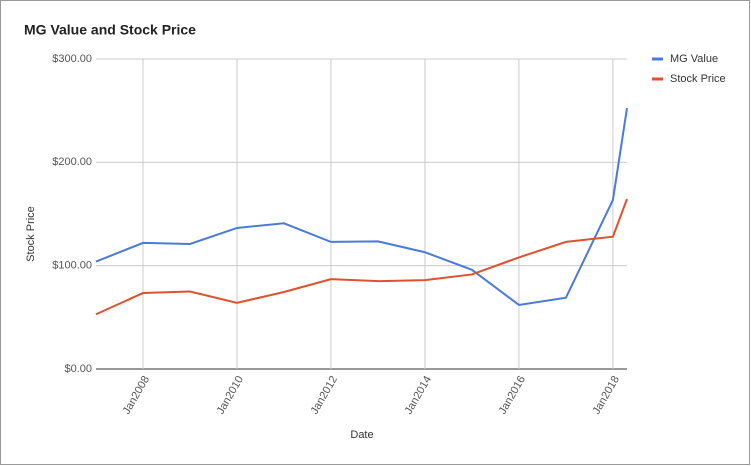  What do you see at coordinates (72, 162) in the screenshot?
I see `y-tick-label: $200.00` at bounding box center [72, 162].